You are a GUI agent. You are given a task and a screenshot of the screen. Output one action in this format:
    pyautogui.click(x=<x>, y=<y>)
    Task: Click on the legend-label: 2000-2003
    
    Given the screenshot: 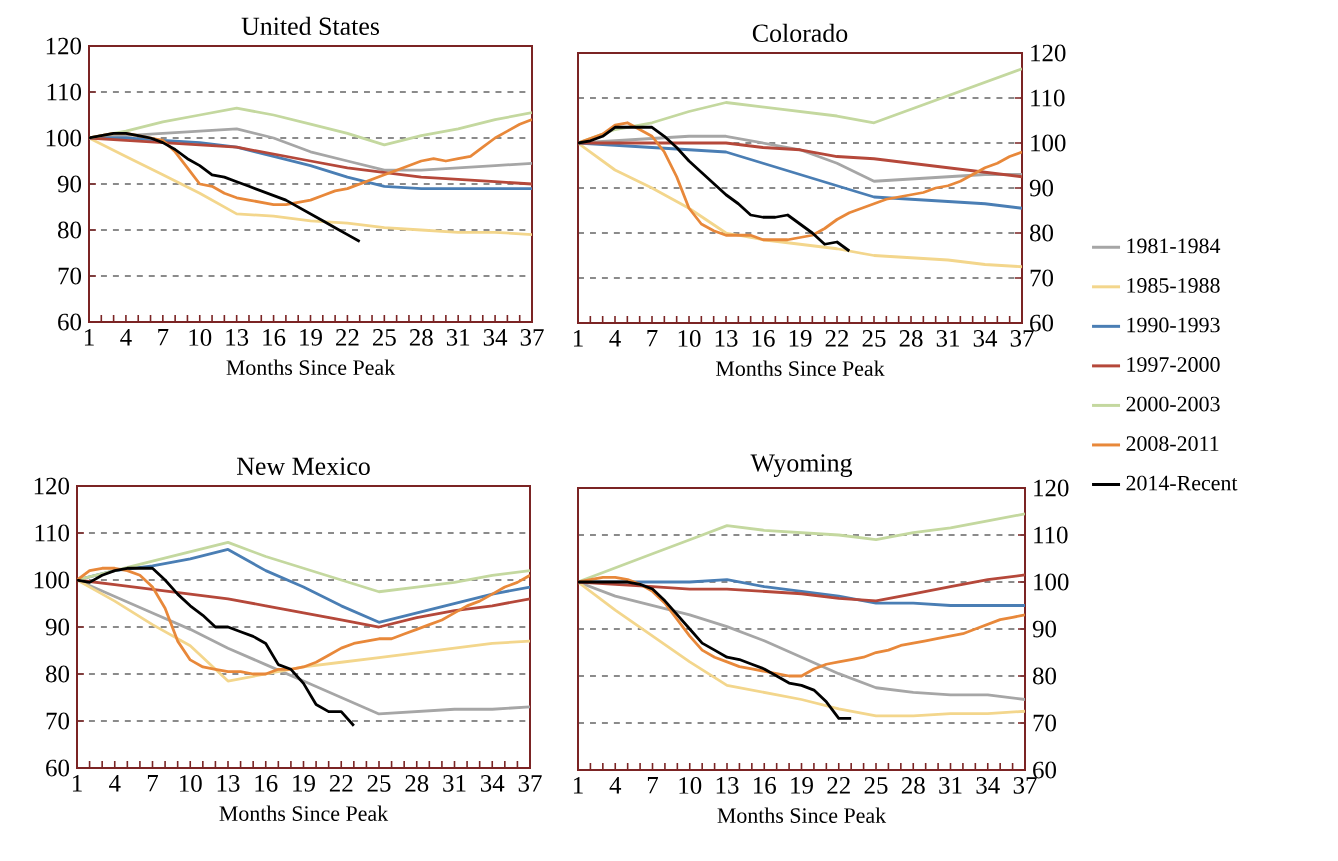 What is the action you would take?
    pyautogui.click(x=1173, y=404)
    